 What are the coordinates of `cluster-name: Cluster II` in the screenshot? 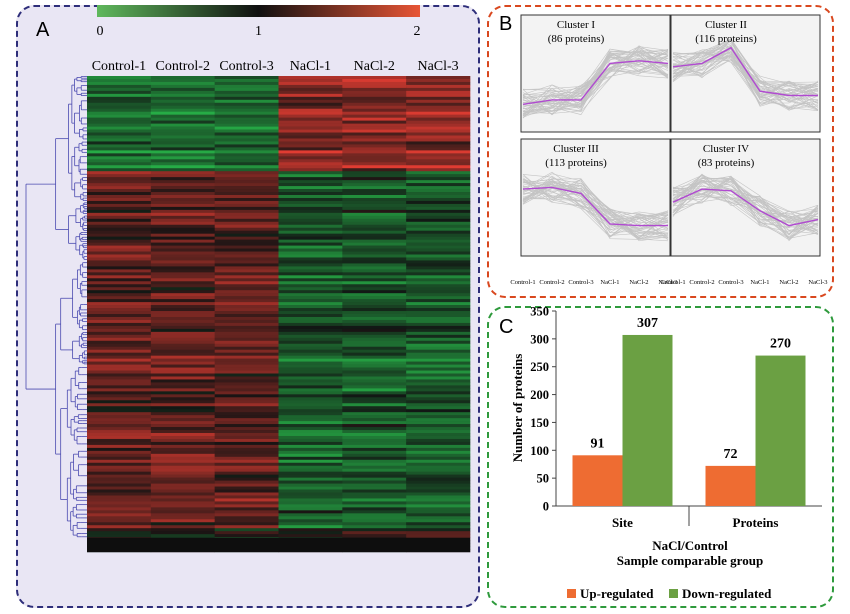 It's located at (726, 25).